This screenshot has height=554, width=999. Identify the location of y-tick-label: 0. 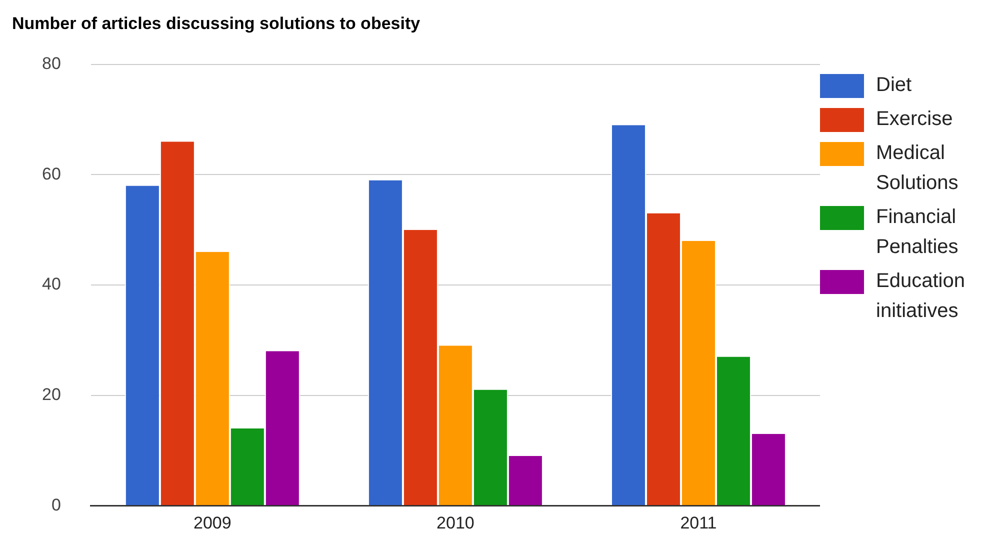
(56, 504).